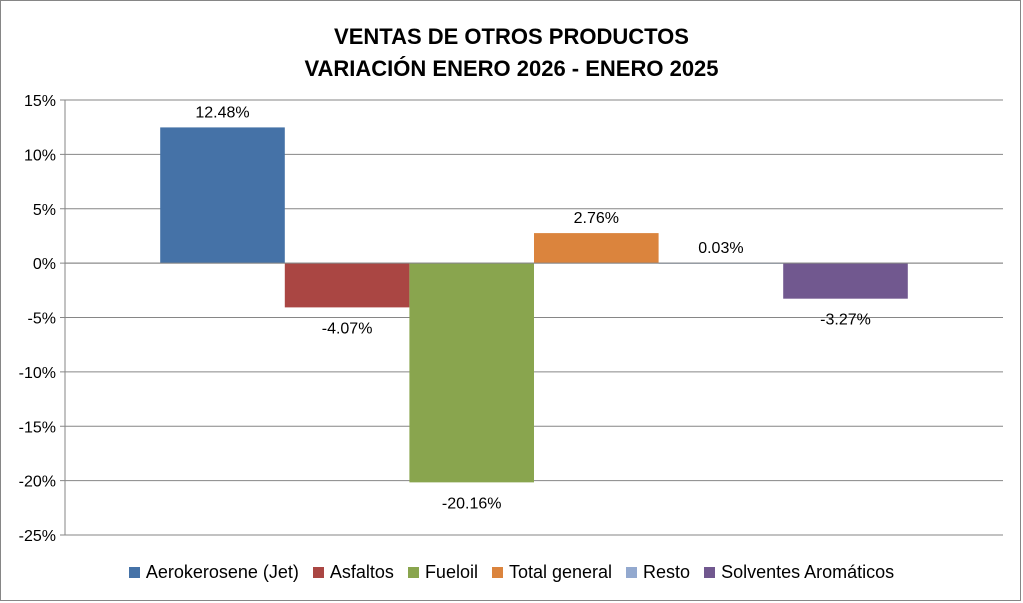 This screenshot has width=1023, height=603. I want to click on chart-title-line-1: VENTAS DE OTROS PRODUCTOS, so click(511, 36).